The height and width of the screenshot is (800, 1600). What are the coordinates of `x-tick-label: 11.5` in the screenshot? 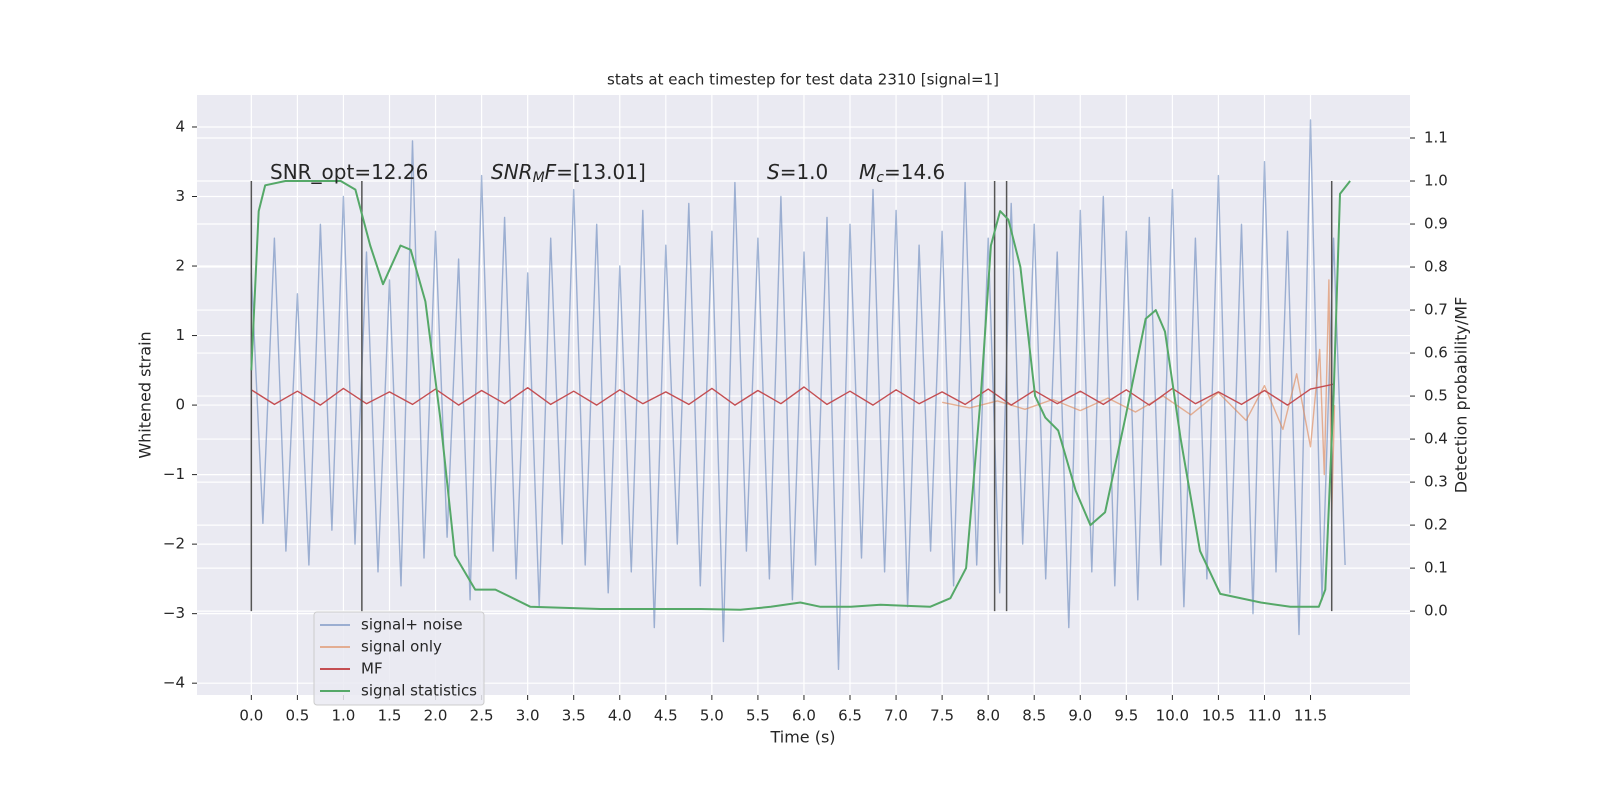 It's located at (1310, 716).